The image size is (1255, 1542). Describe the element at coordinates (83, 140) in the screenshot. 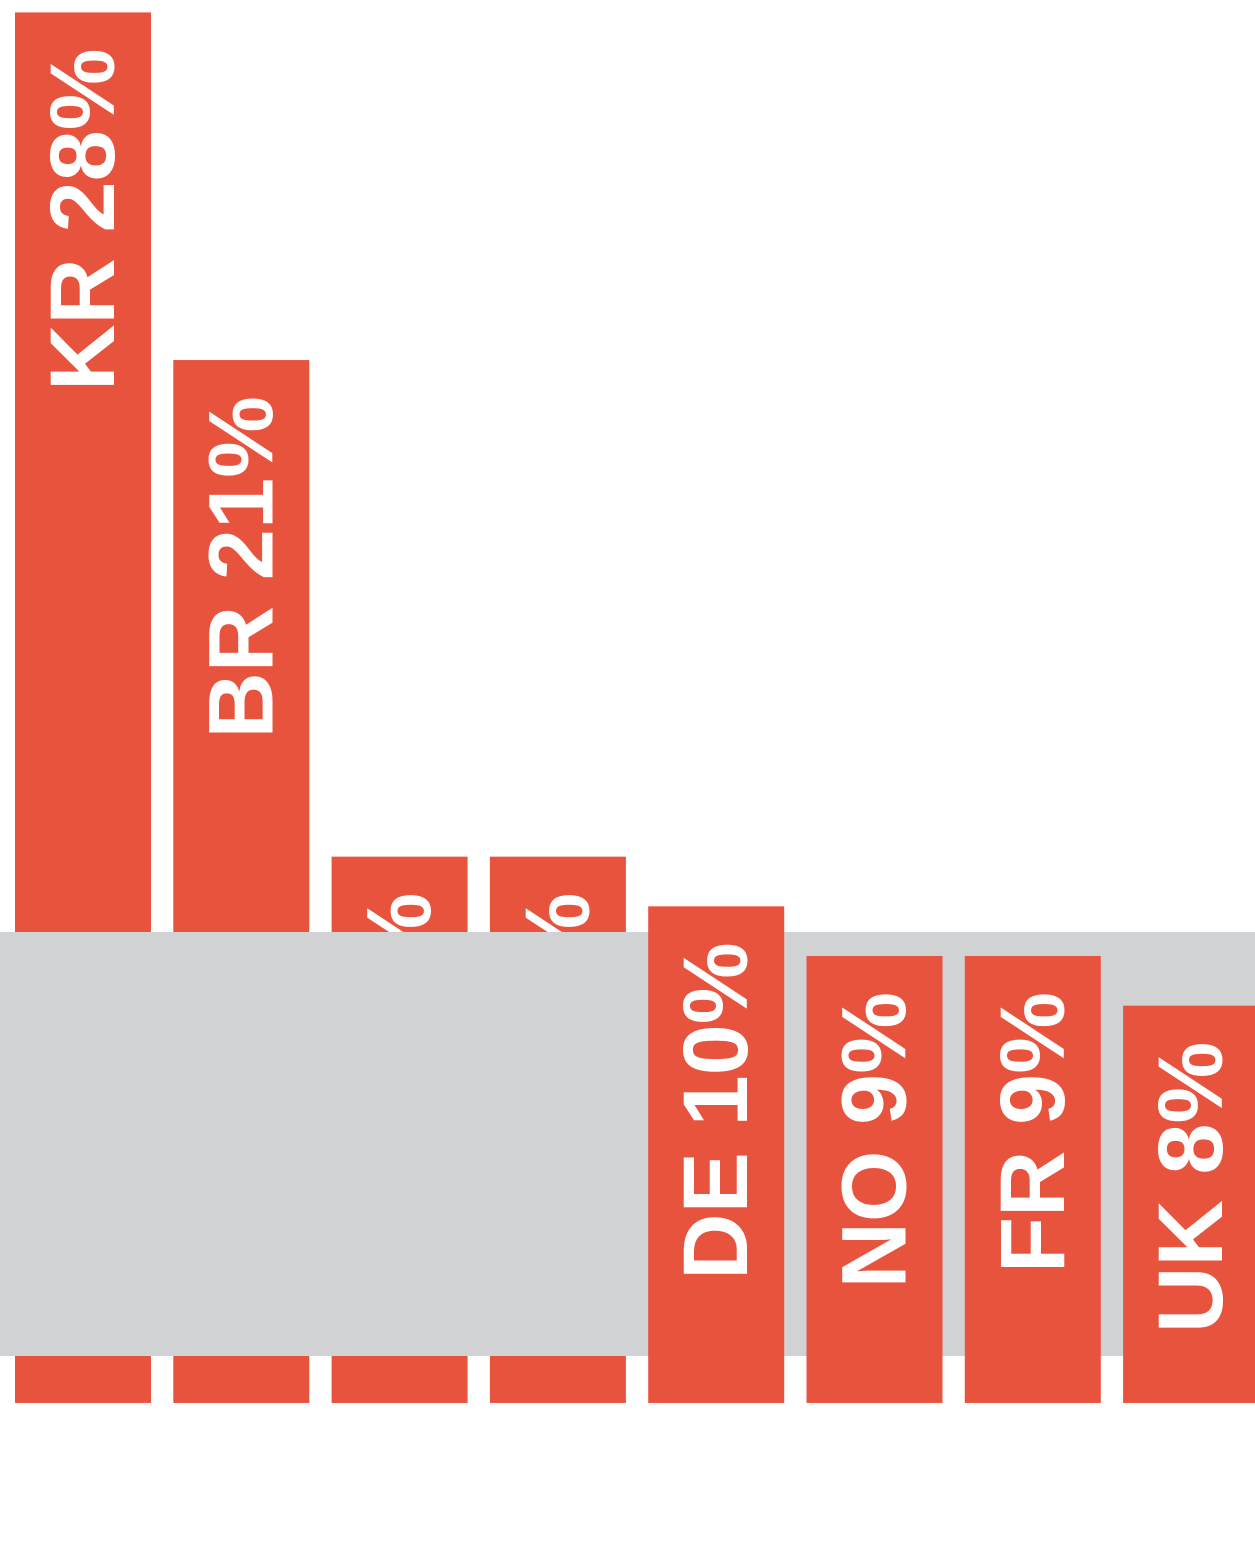

I see `value-label: 28%` at that location.